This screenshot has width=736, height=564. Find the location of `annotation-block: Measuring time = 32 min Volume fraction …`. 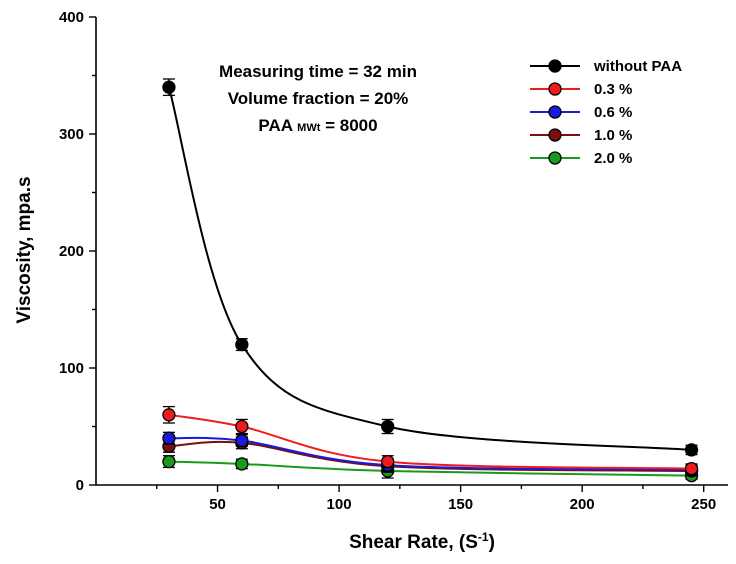

annotation-block: Measuring time = 32 min Volume fraction … is located at coordinates (318, 98).